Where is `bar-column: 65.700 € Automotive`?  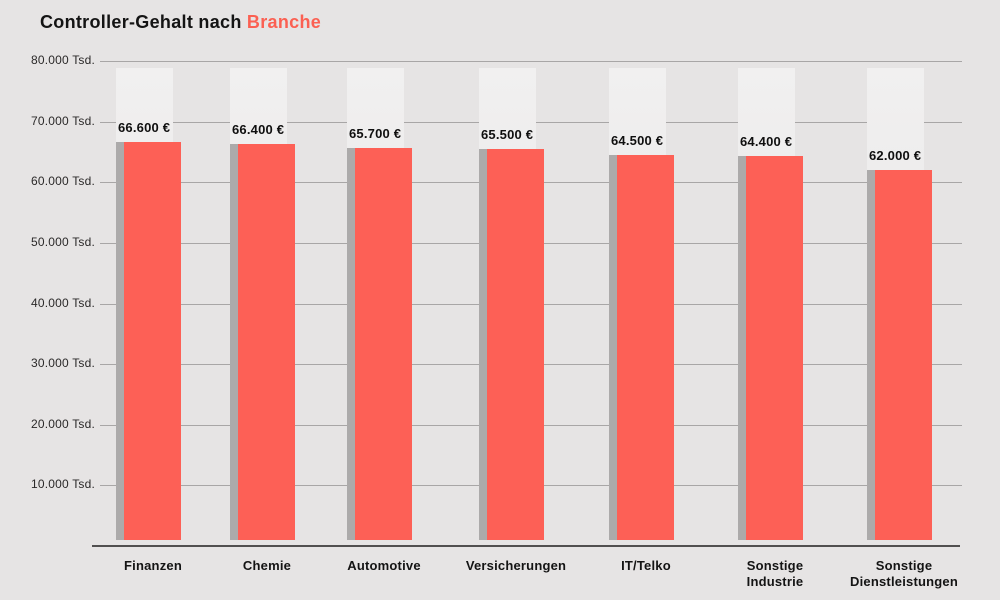 bar-column: 65.700 € Automotive is located at coordinates (384, 320).